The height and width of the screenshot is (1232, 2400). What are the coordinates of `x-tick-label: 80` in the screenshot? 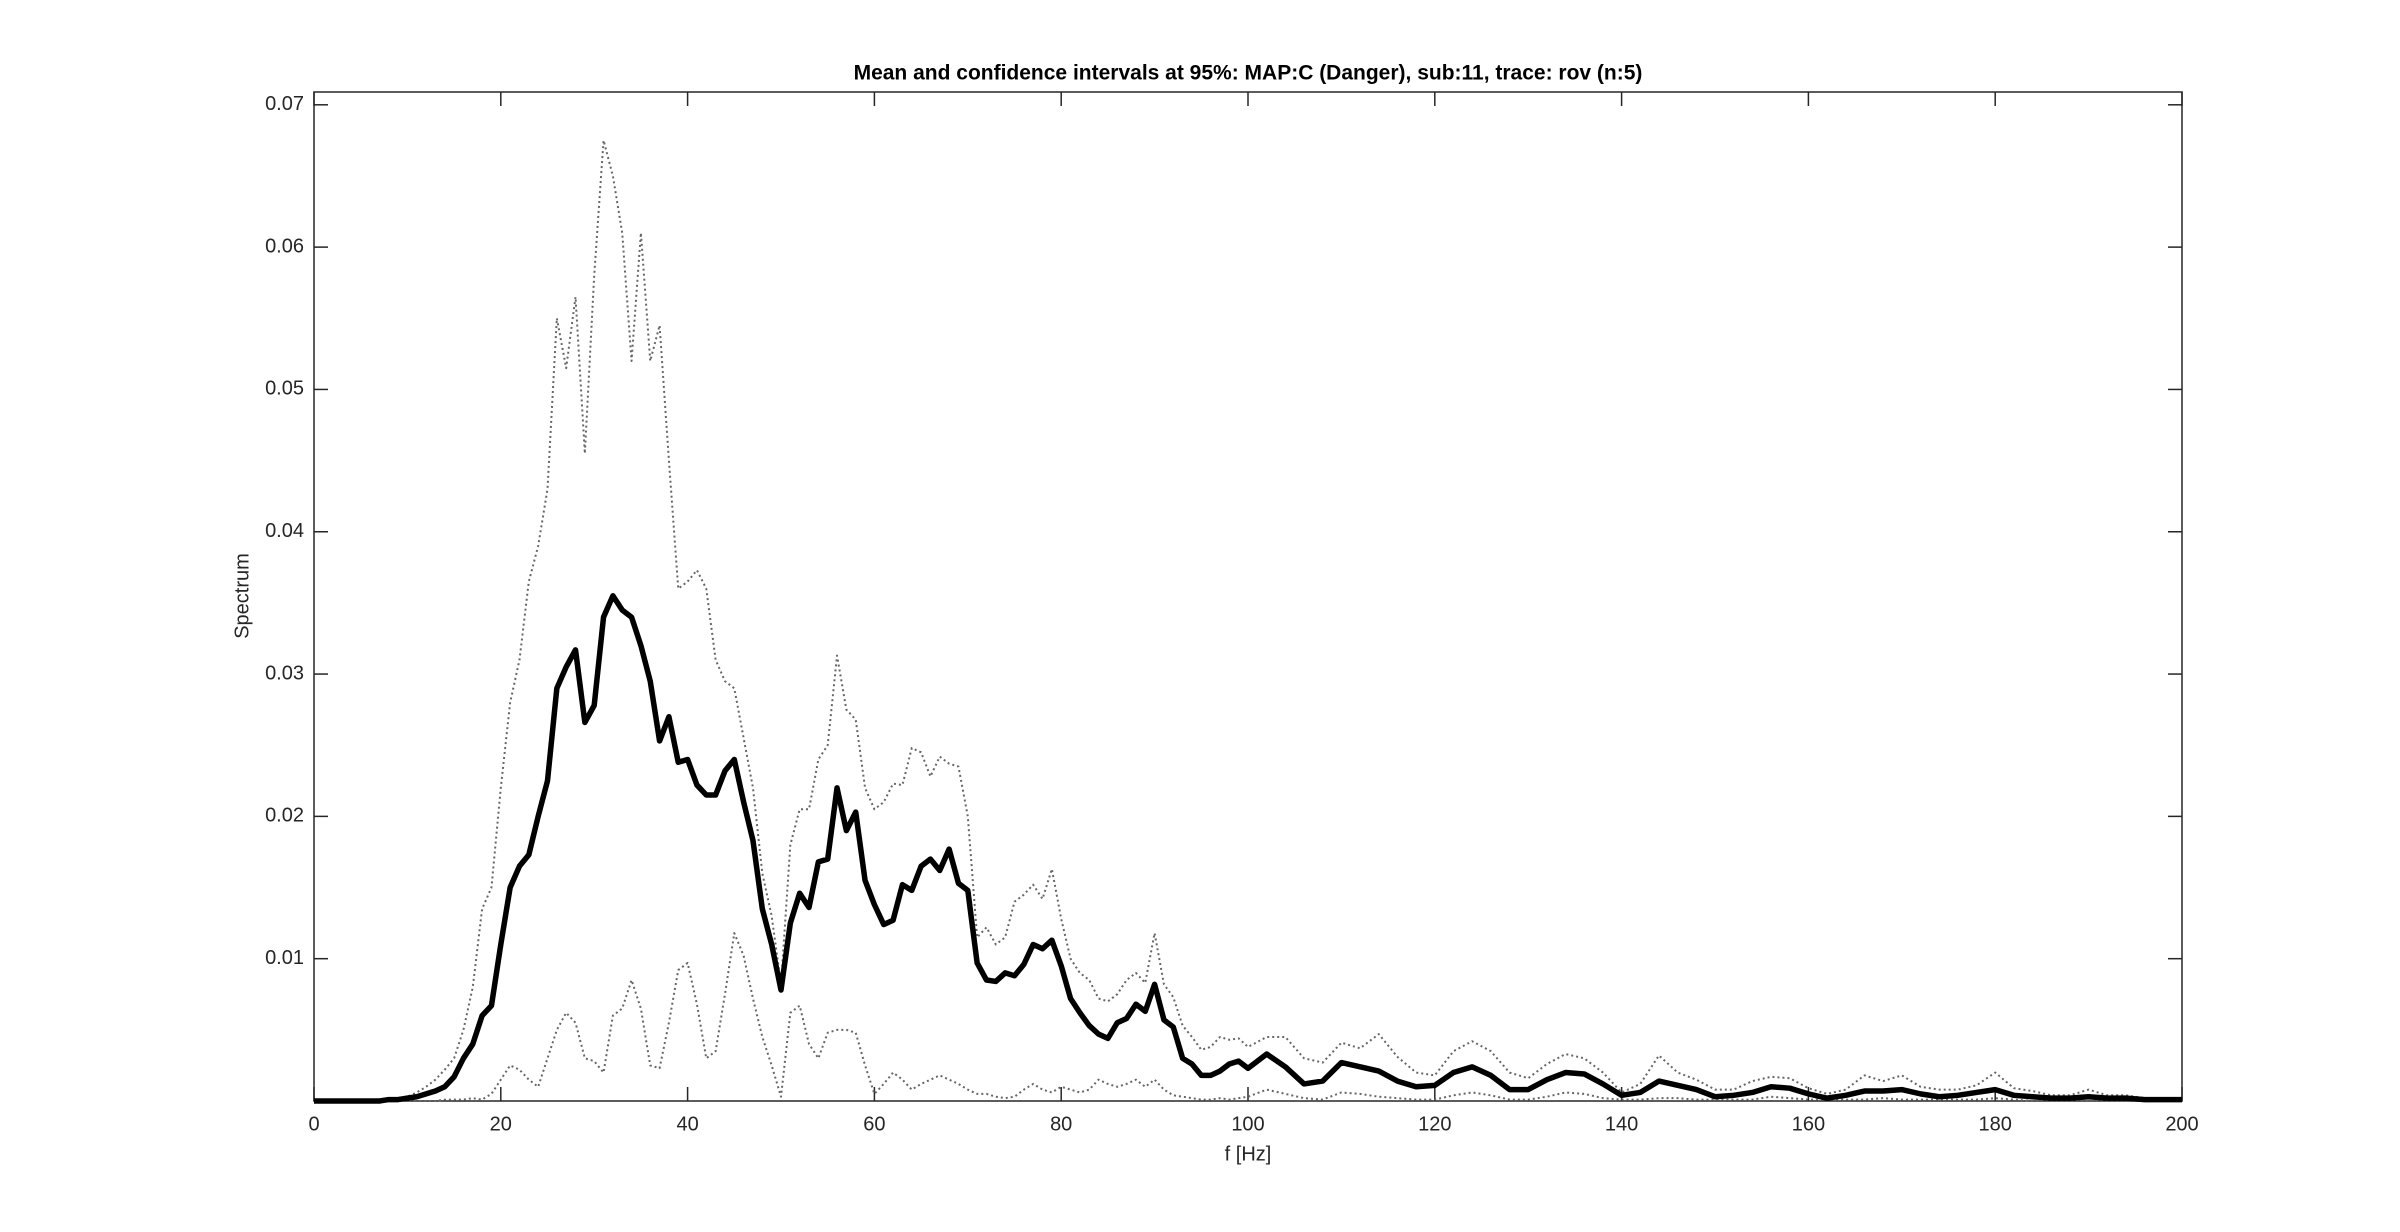 It's located at (1061, 1124).